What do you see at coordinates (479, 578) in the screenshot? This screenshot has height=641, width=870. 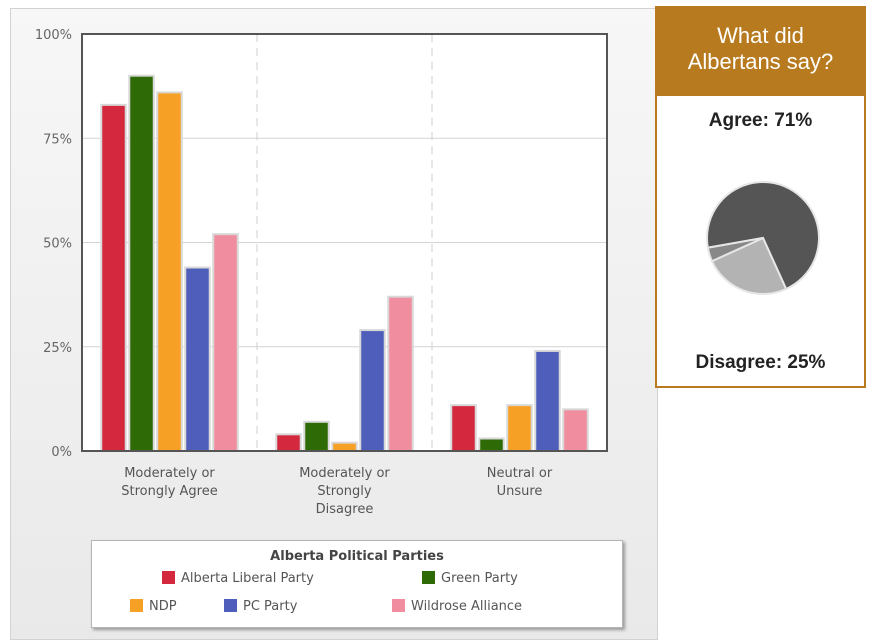 I see `legend-label: Green Party` at bounding box center [479, 578].